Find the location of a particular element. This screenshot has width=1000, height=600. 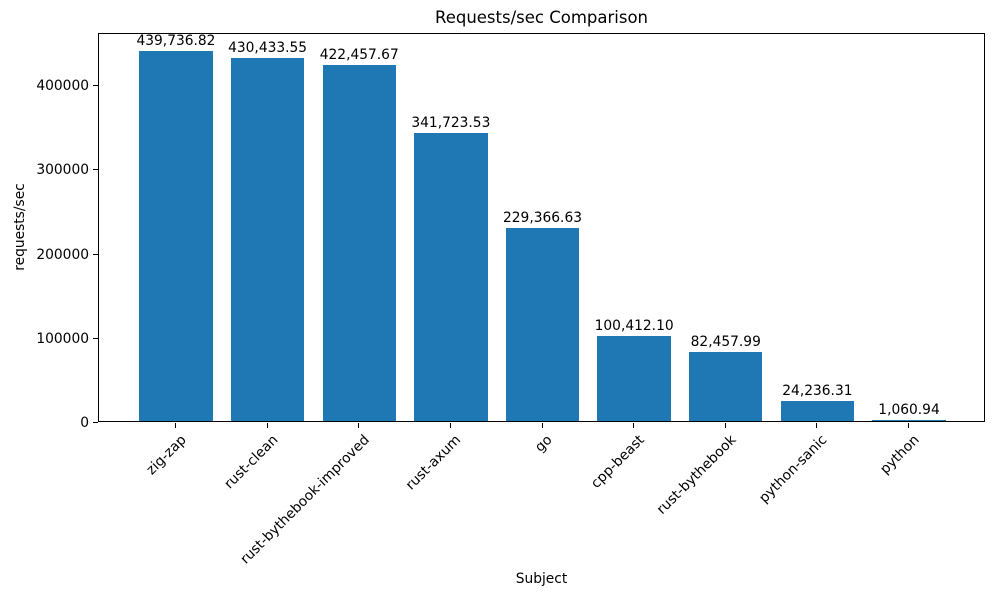

y-tick-label: 400000 is located at coordinates (62, 85).